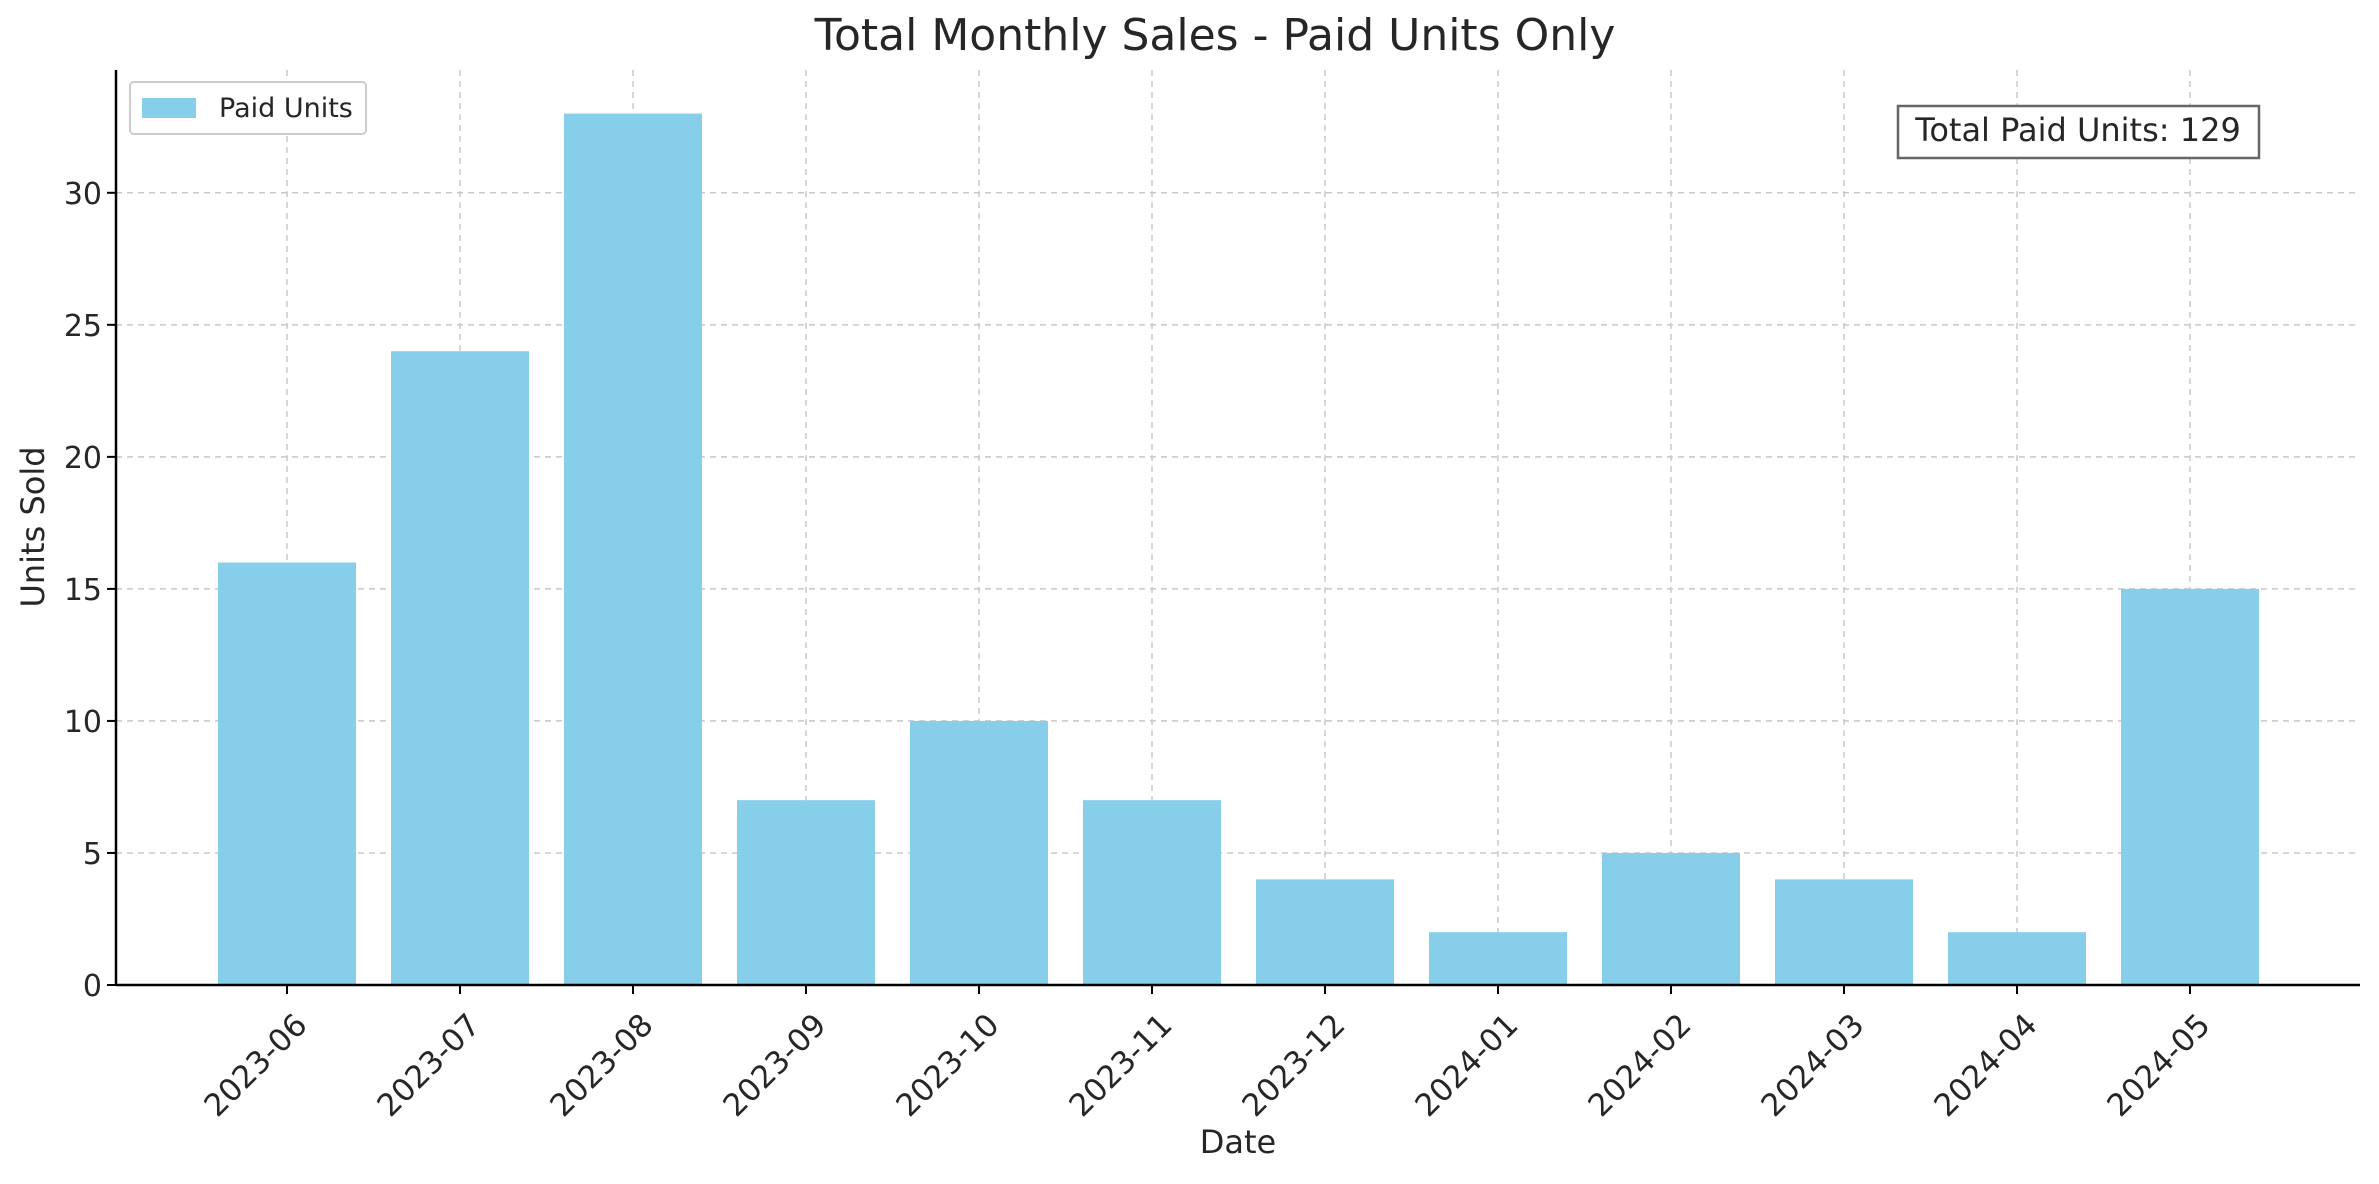 This screenshot has width=2379, height=1184. What do you see at coordinates (1215, 35) in the screenshot?
I see `chart-title: Total Monthly Sales - Paid Units Only` at bounding box center [1215, 35].